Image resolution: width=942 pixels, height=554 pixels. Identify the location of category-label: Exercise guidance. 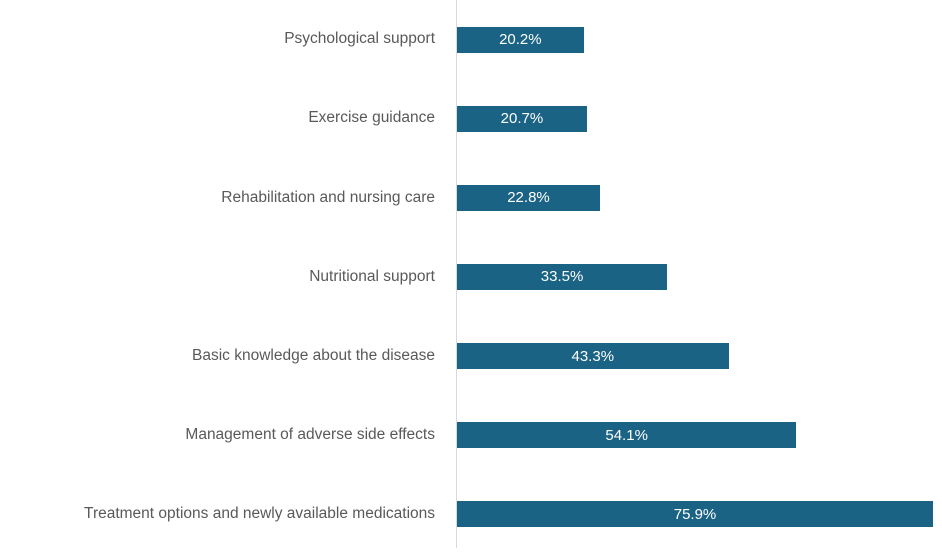
(371, 118).